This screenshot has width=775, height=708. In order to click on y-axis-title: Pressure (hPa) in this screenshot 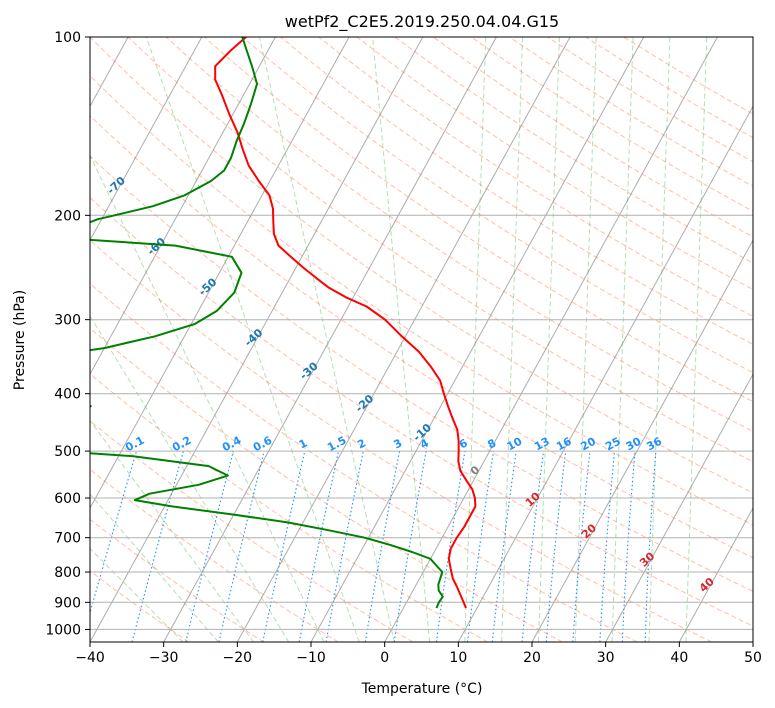, I will do `click(20, 340)`.